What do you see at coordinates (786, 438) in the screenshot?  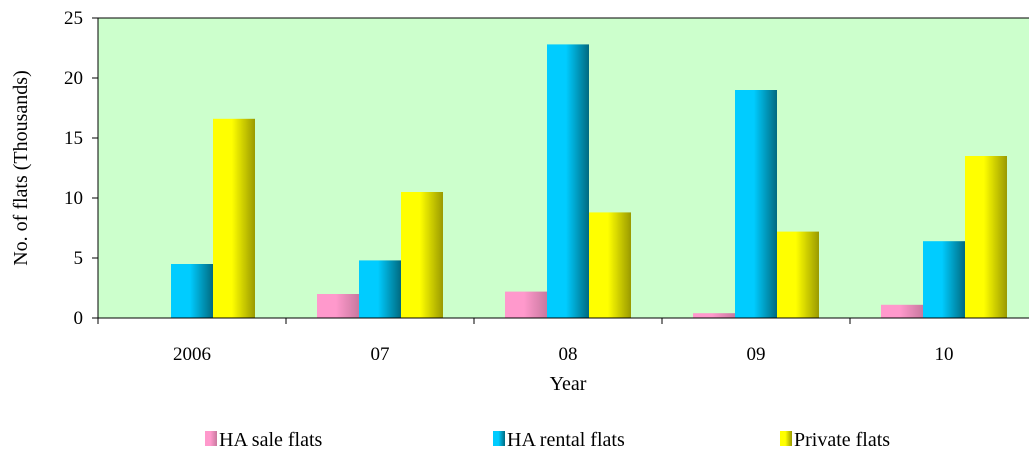 I see `legend-swatch-private-flats` at bounding box center [786, 438].